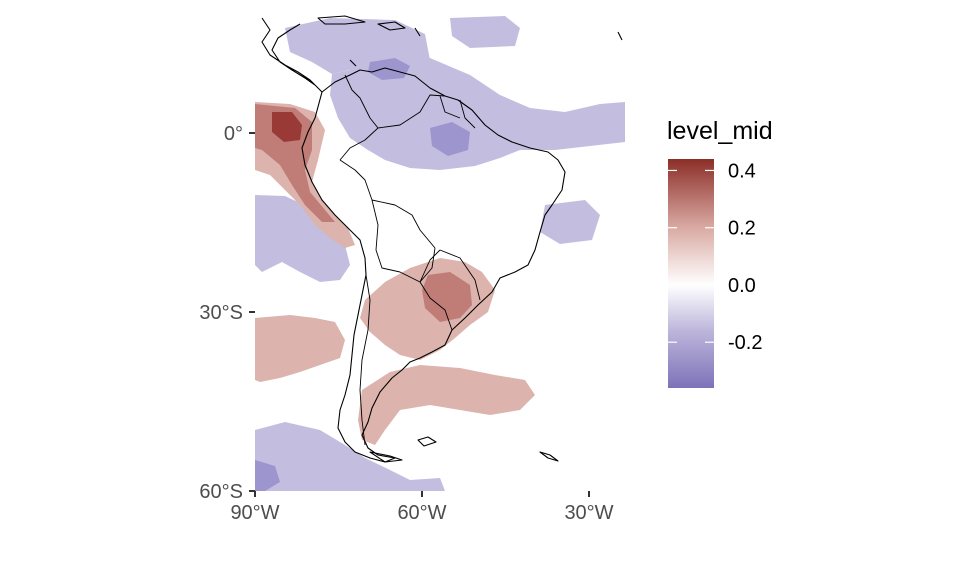 This screenshot has height=576, width=960. I want to click on lon-tick-label: 30°W, so click(588, 513).